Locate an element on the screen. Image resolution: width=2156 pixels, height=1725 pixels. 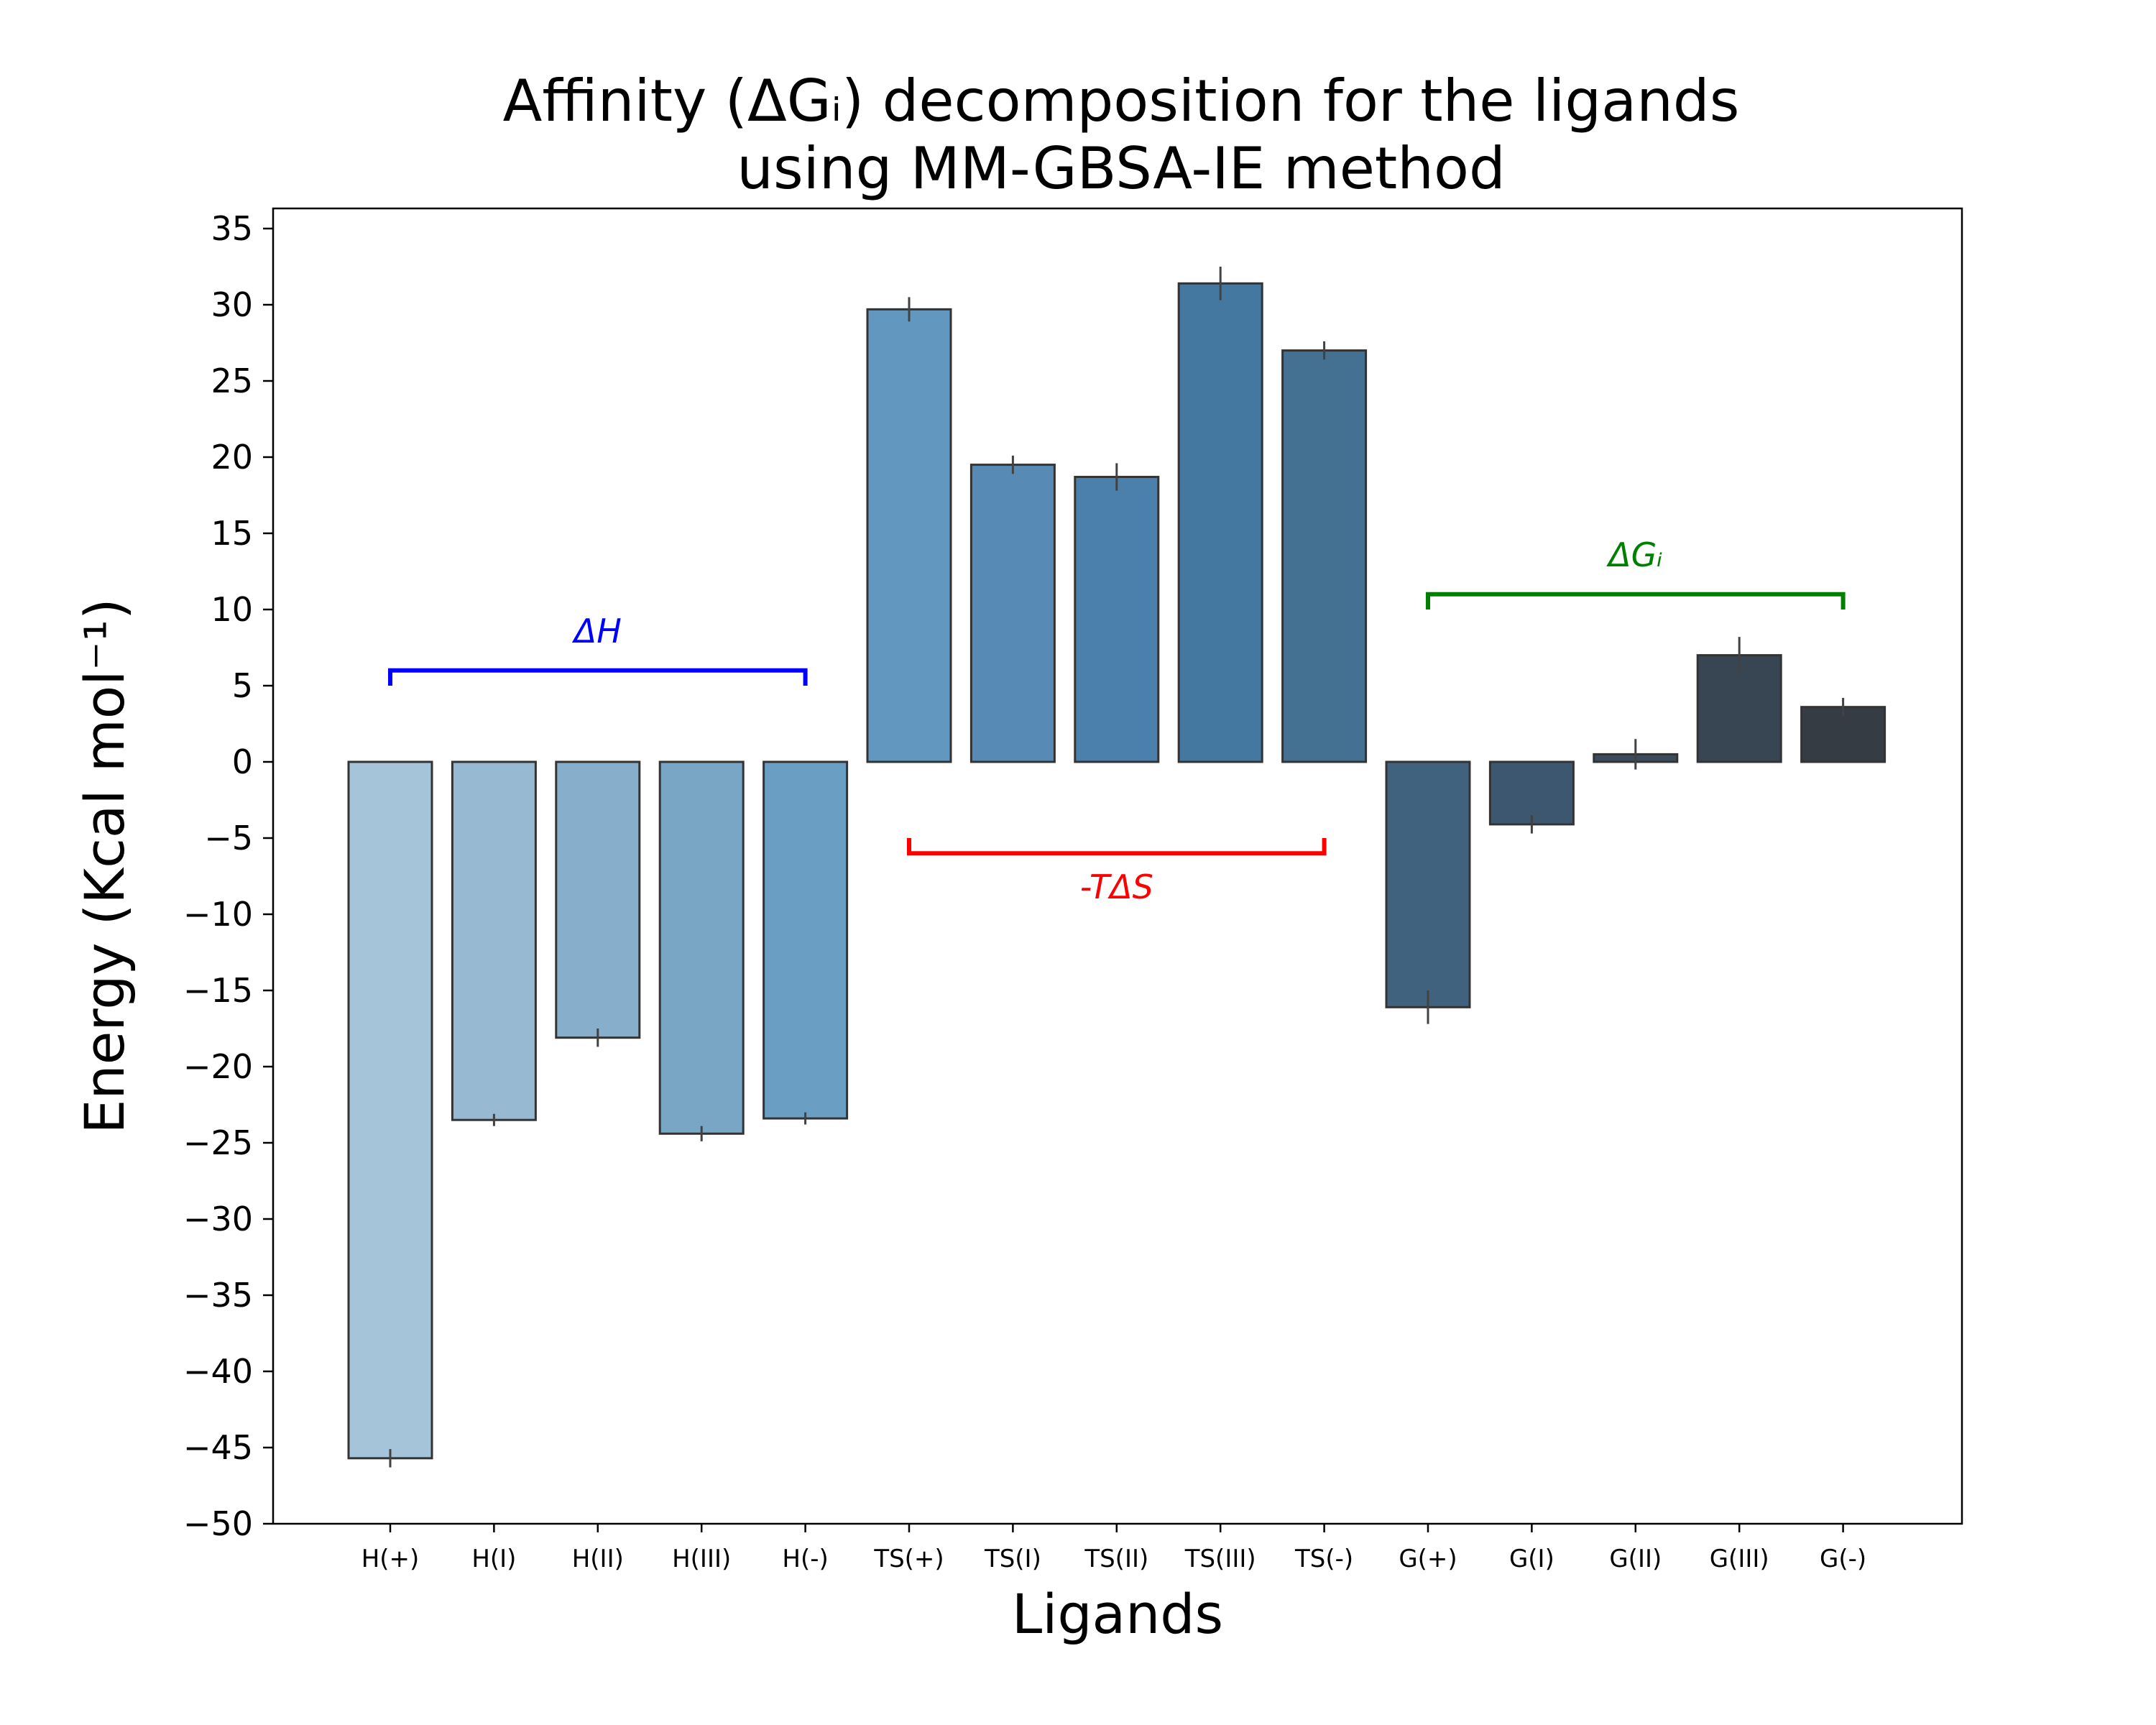
x-tick-label: TS(III) is located at coordinates (1220, 1559).